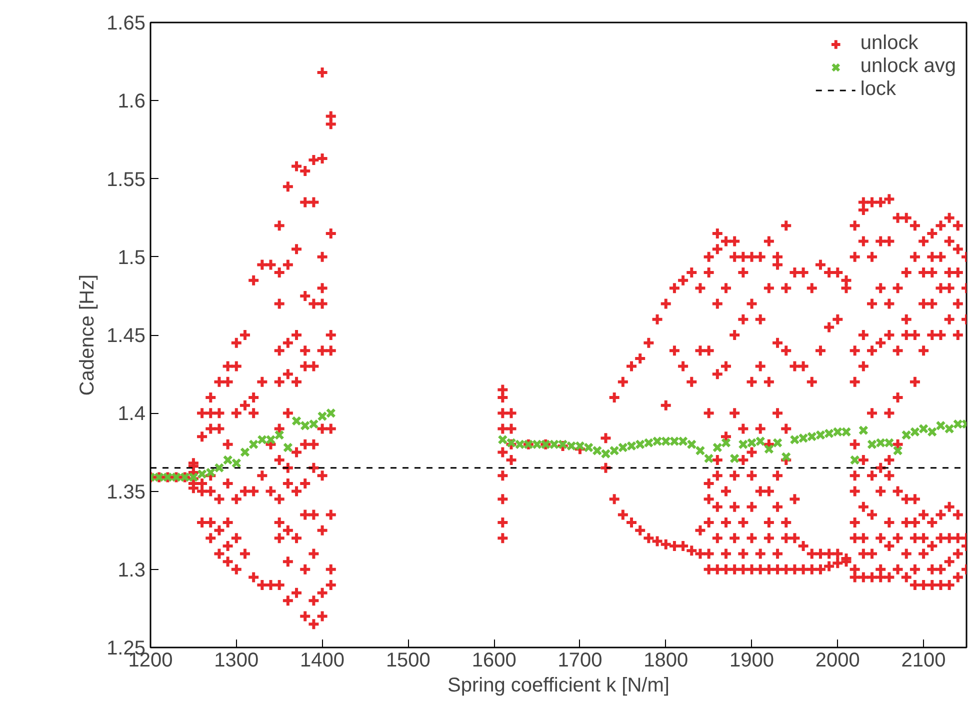  What do you see at coordinates (87, 335) in the screenshot?
I see `y-axis-title: Cadence [Hz]` at bounding box center [87, 335].